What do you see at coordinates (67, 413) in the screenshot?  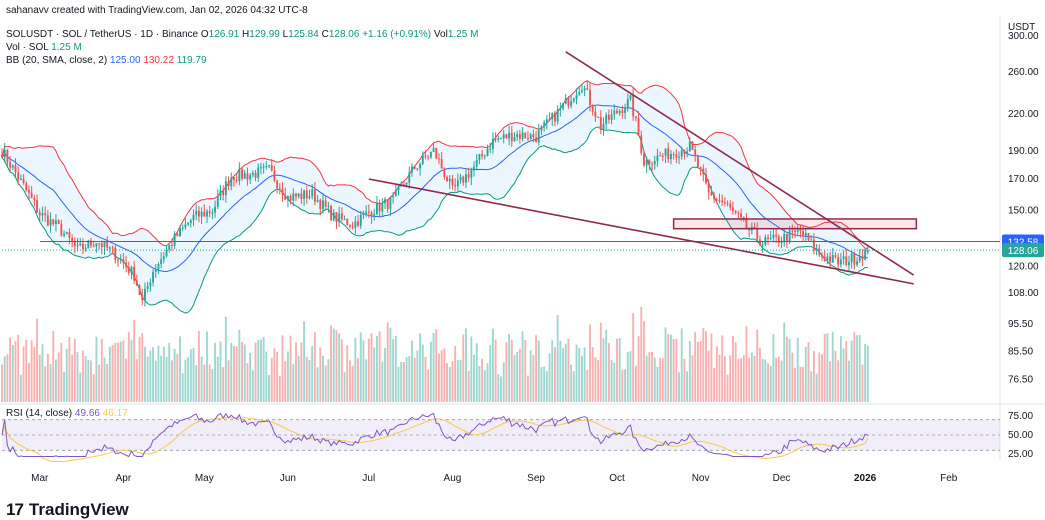 I see `rsi-legend: RSI (14, close) 49.66 46.17` at bounding box center [67, 413].